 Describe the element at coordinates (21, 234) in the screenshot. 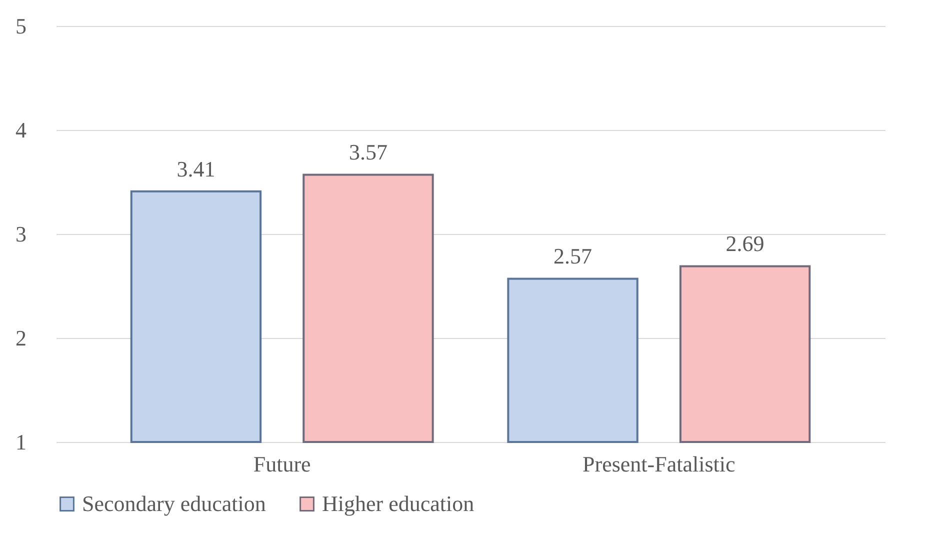

I see `y-tick-label: 3` at that location.